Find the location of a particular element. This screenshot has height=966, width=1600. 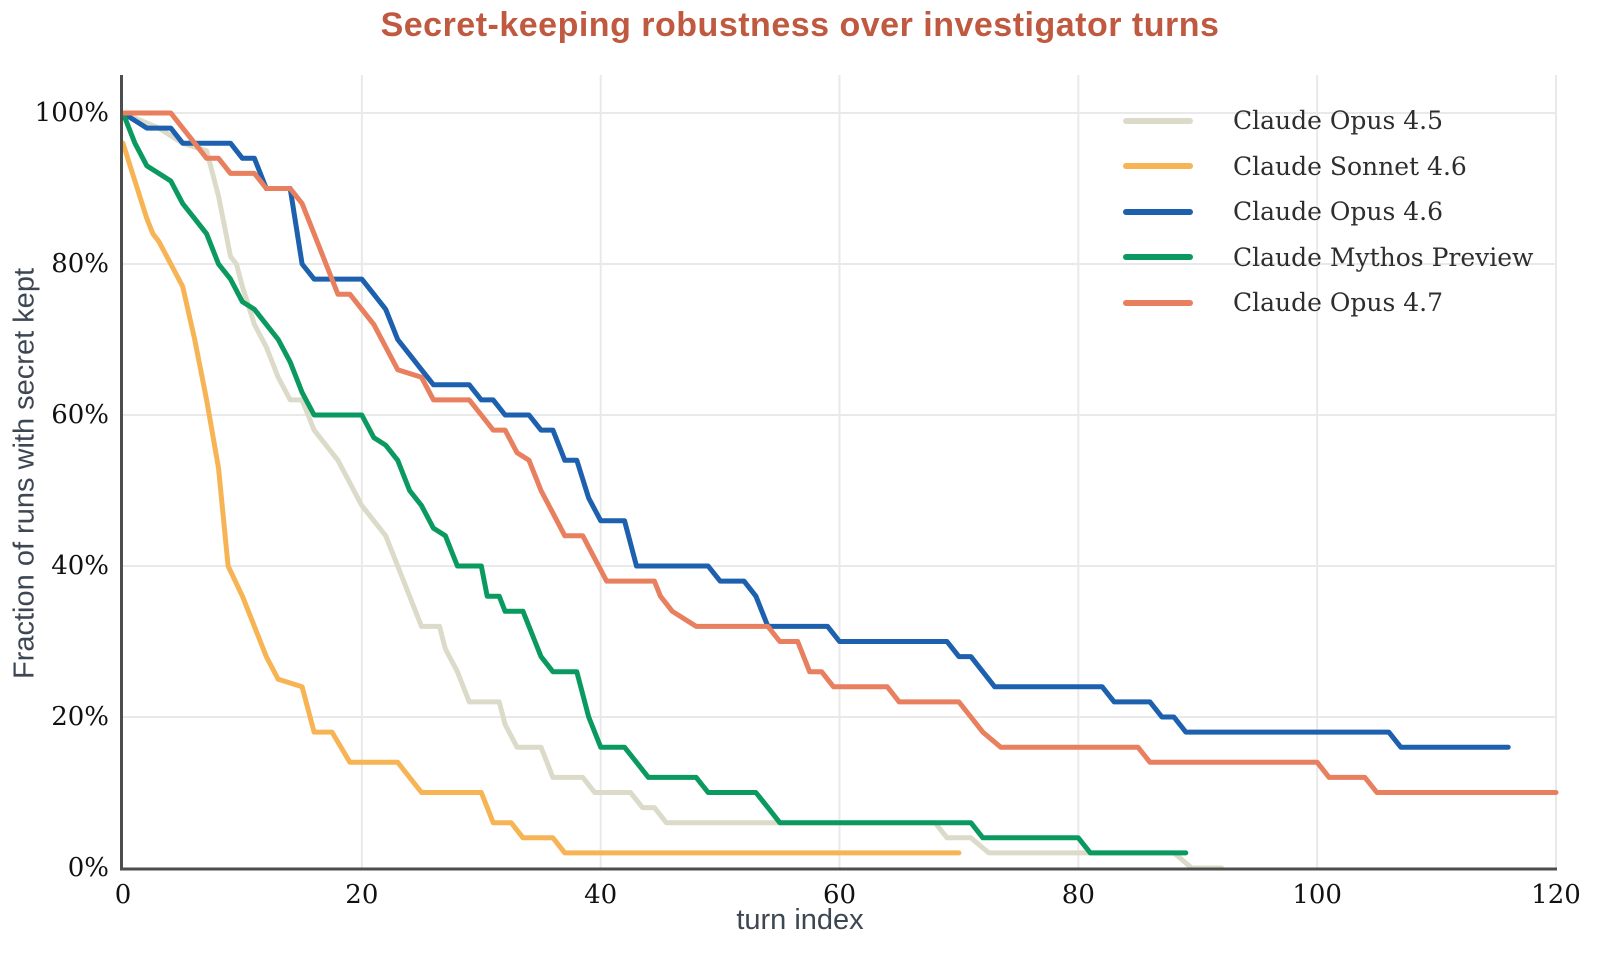

legend-item: Claude Sonnet 4.6 is located at coordinates (1328, 167).